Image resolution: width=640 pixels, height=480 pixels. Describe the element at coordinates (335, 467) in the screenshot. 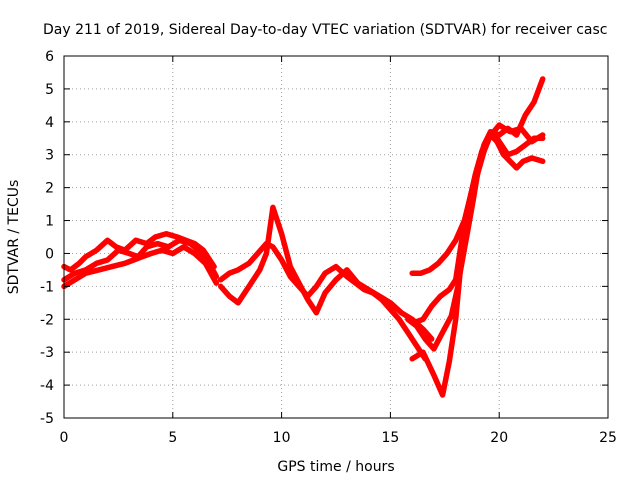

I see `x-axis-label: GPS time / hours` at that location.